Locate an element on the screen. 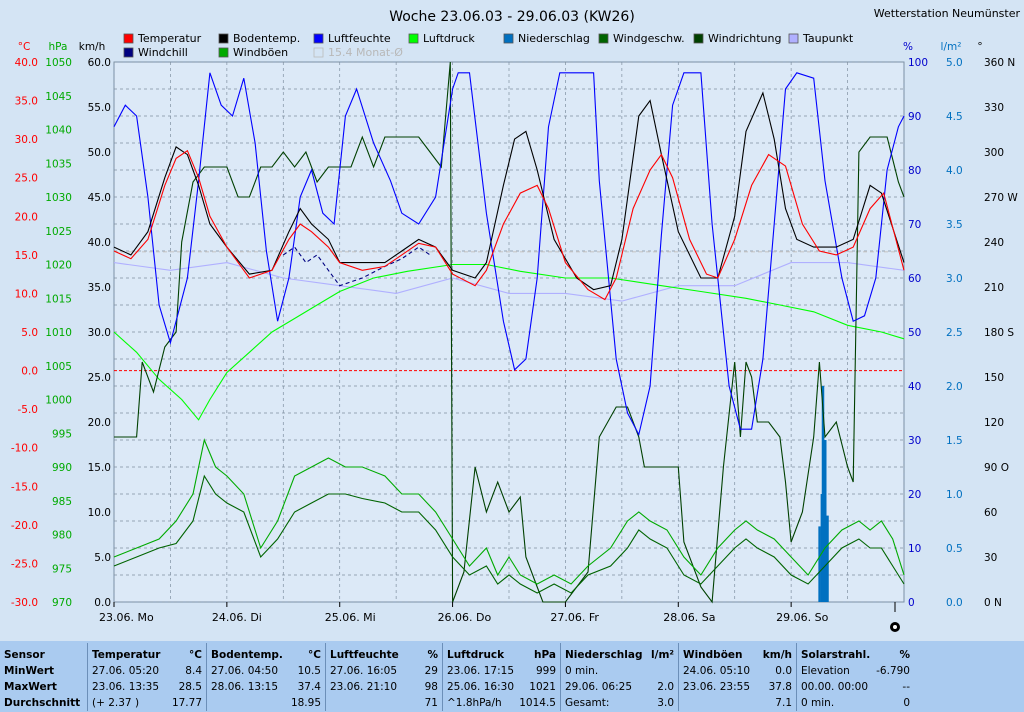 The image size is (1024, 712). series-line-windgeschw- is located at coordinates (509, 534).